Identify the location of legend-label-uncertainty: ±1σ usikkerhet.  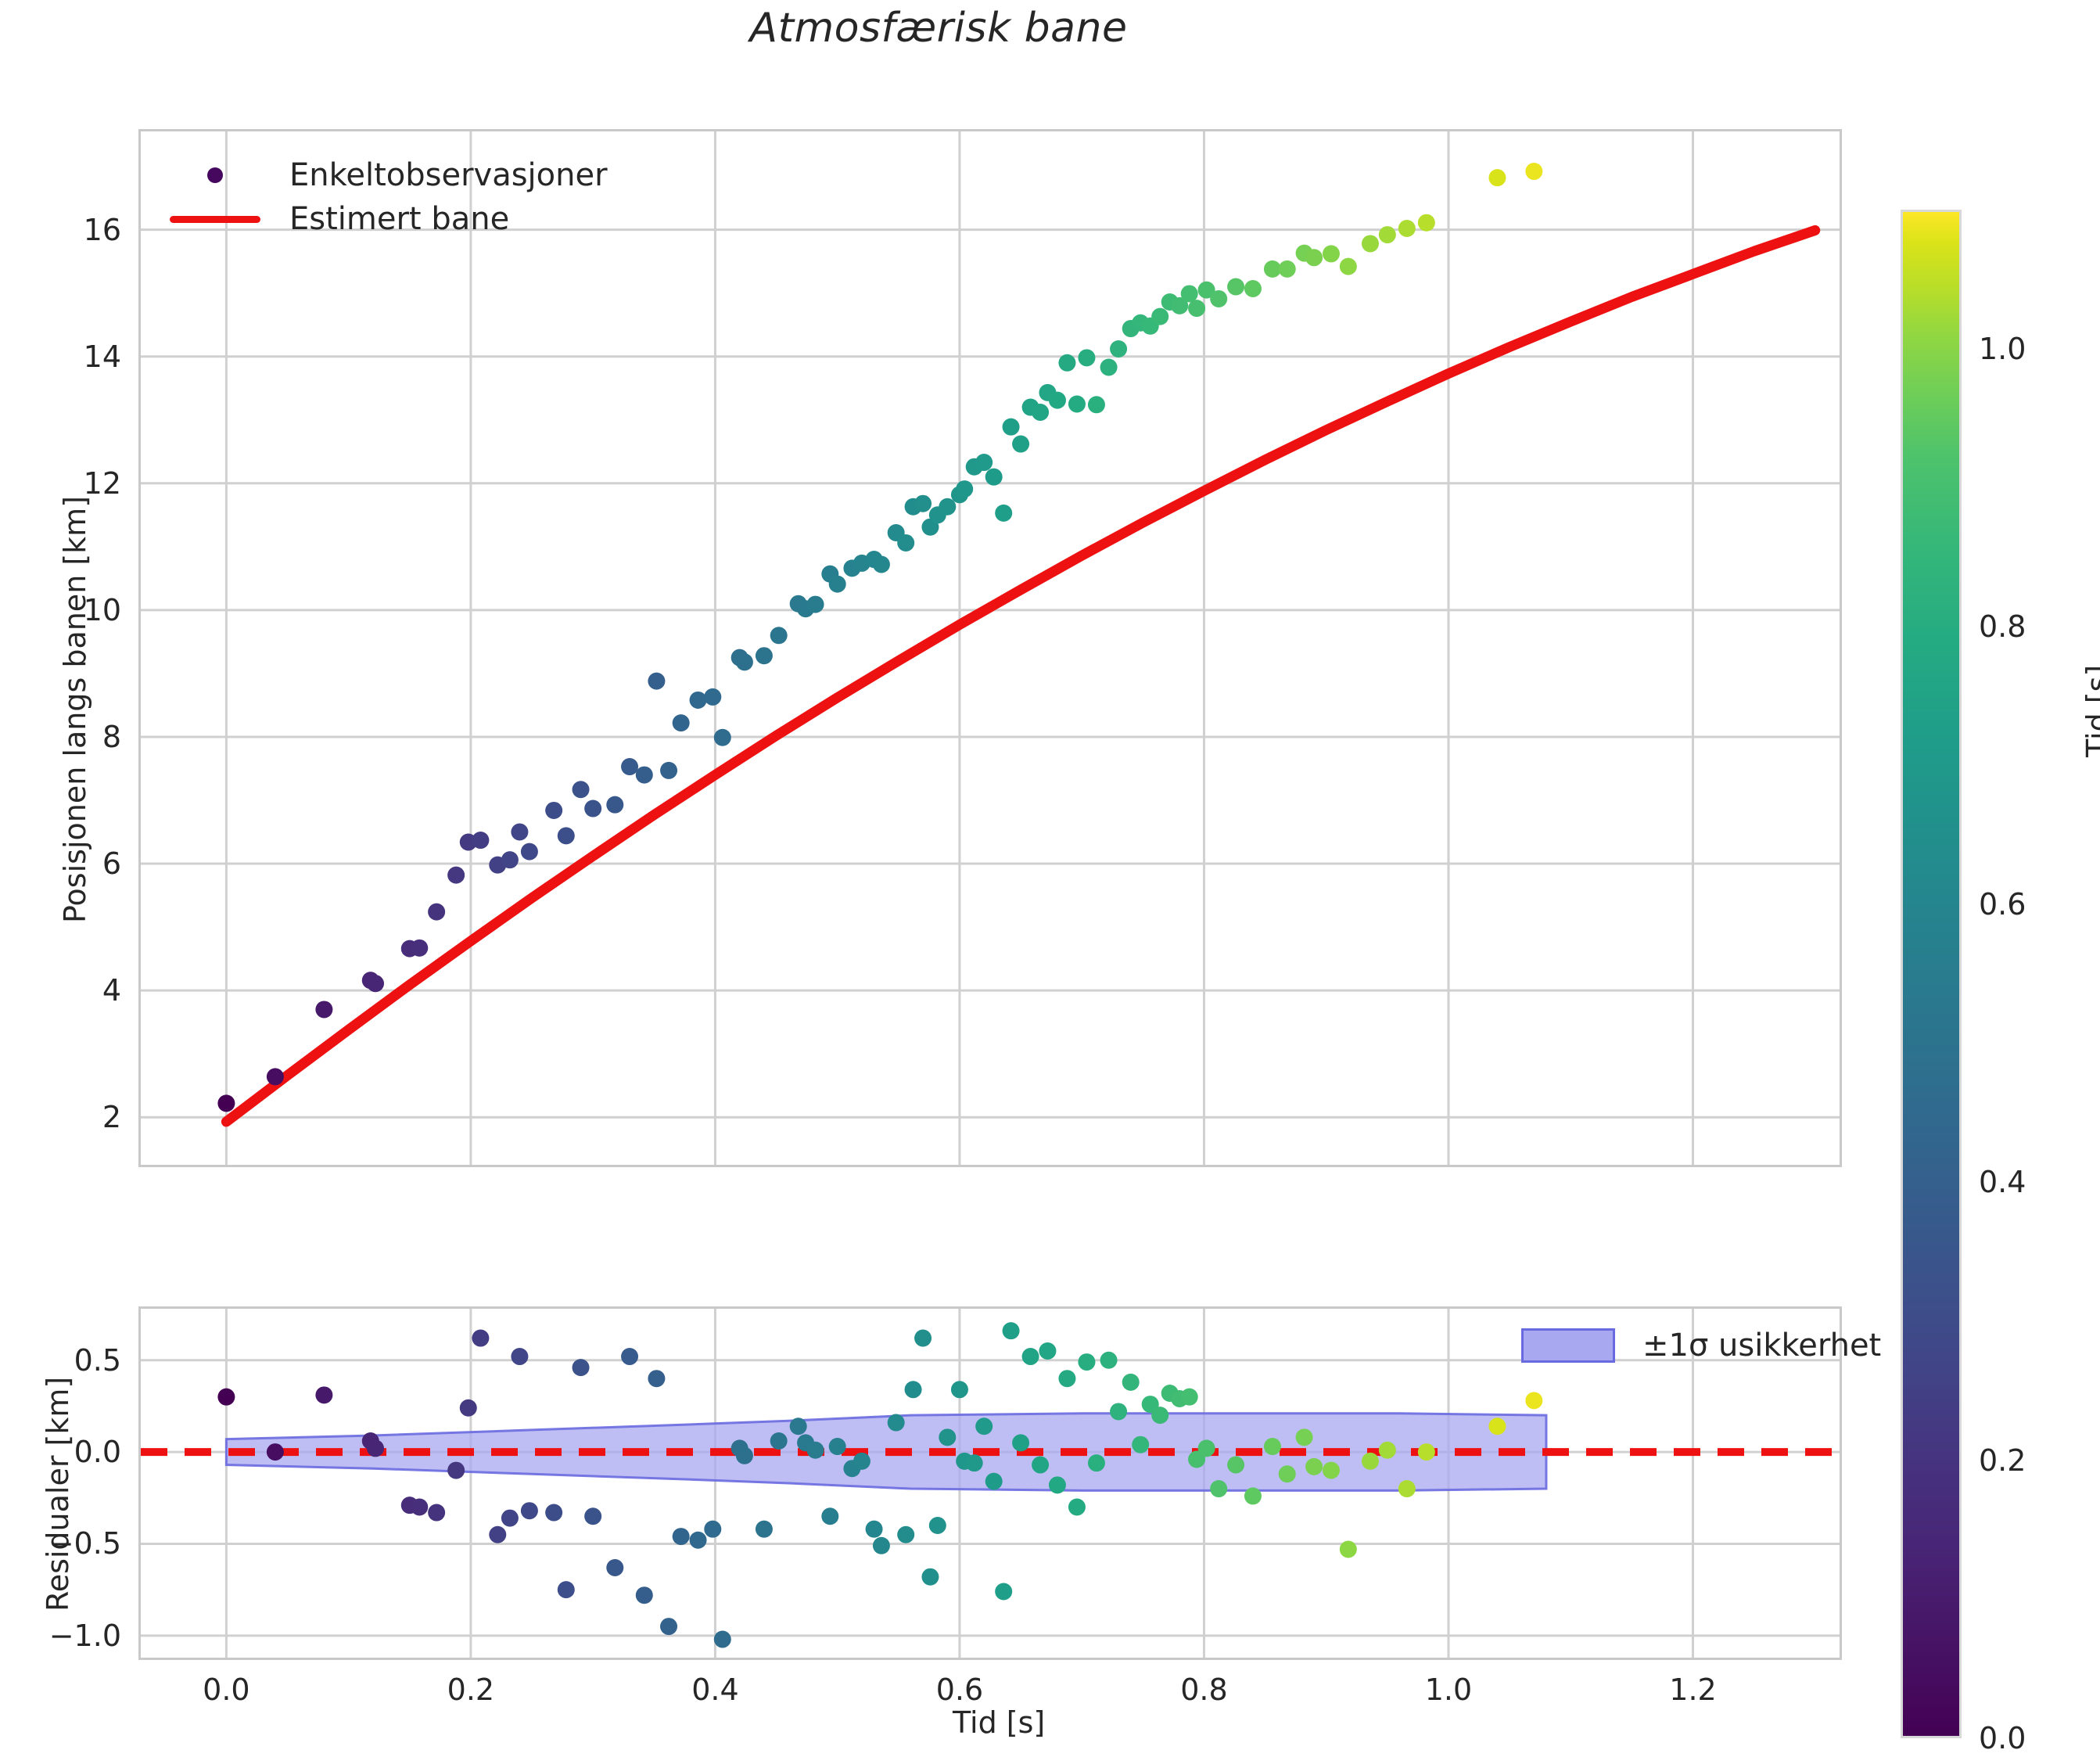
(1762, 1346).